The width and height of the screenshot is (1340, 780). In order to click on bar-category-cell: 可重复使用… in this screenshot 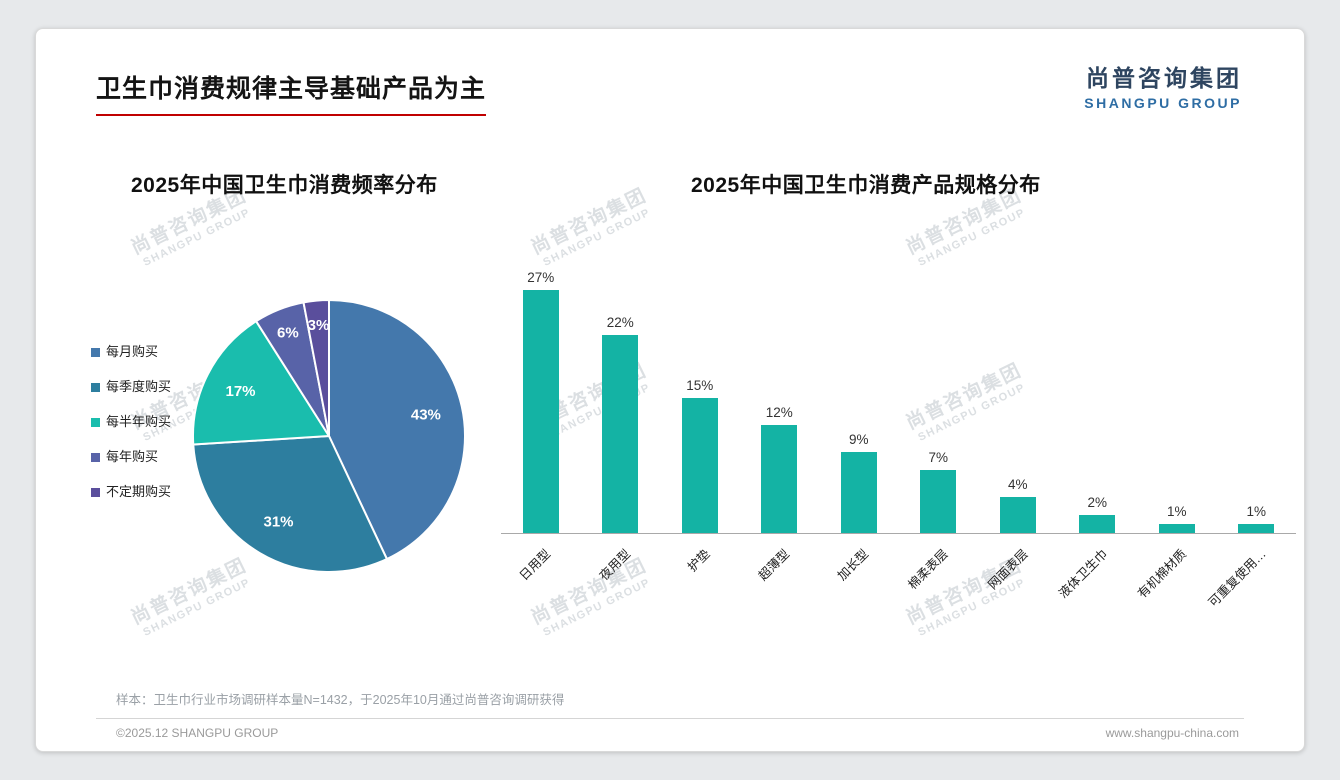, I will do `click(1251, 580)`.